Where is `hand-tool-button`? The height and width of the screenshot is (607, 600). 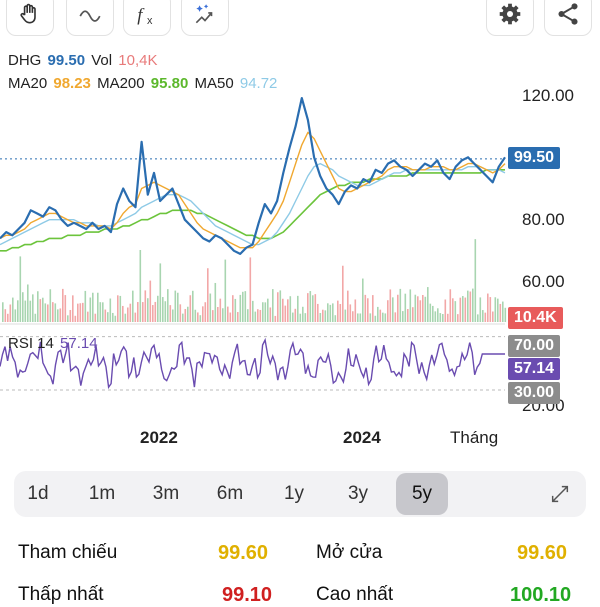 hand-tool-button is located at coordinates (30, 18).